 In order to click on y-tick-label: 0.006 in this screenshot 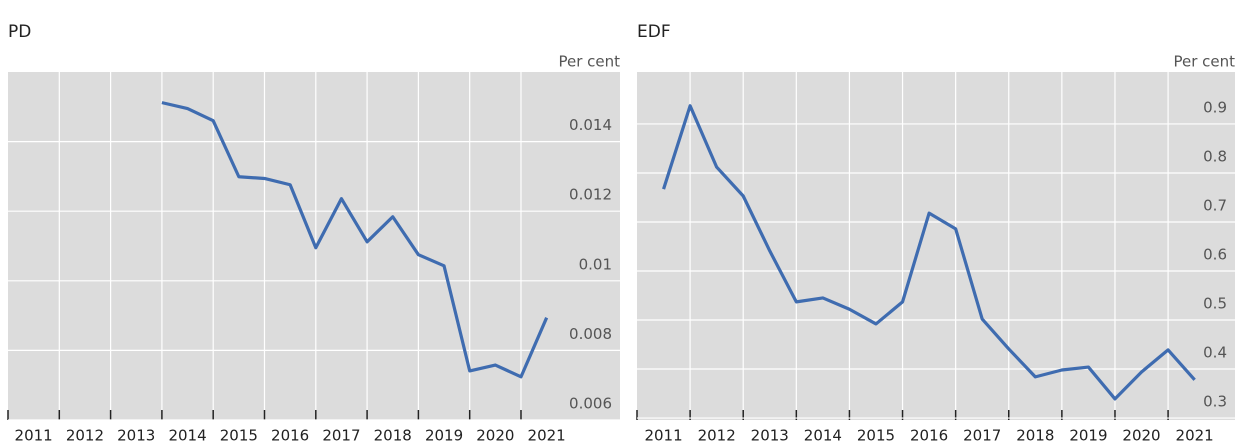, I will do `click(590, 404)`.